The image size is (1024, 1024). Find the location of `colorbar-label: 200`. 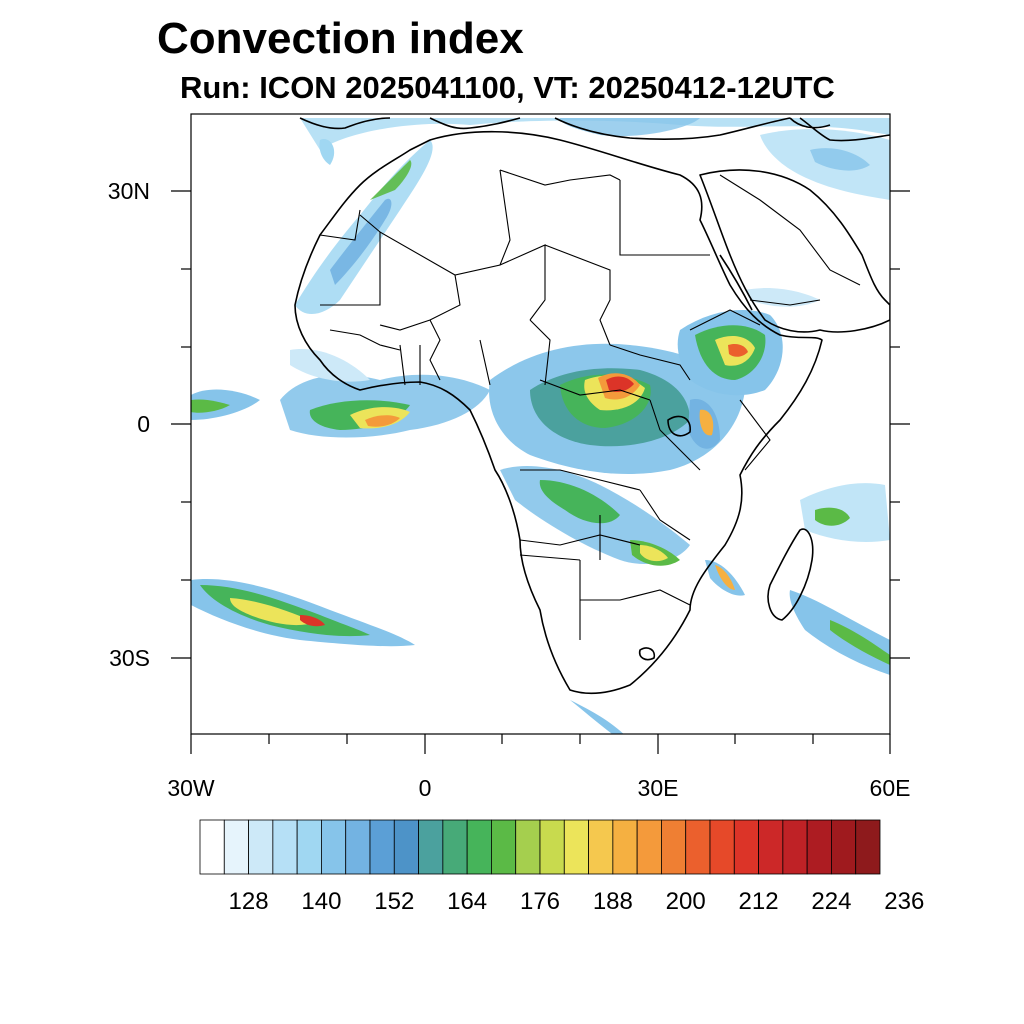

colorbar-label: 200 is located at coordinates (685, 901).